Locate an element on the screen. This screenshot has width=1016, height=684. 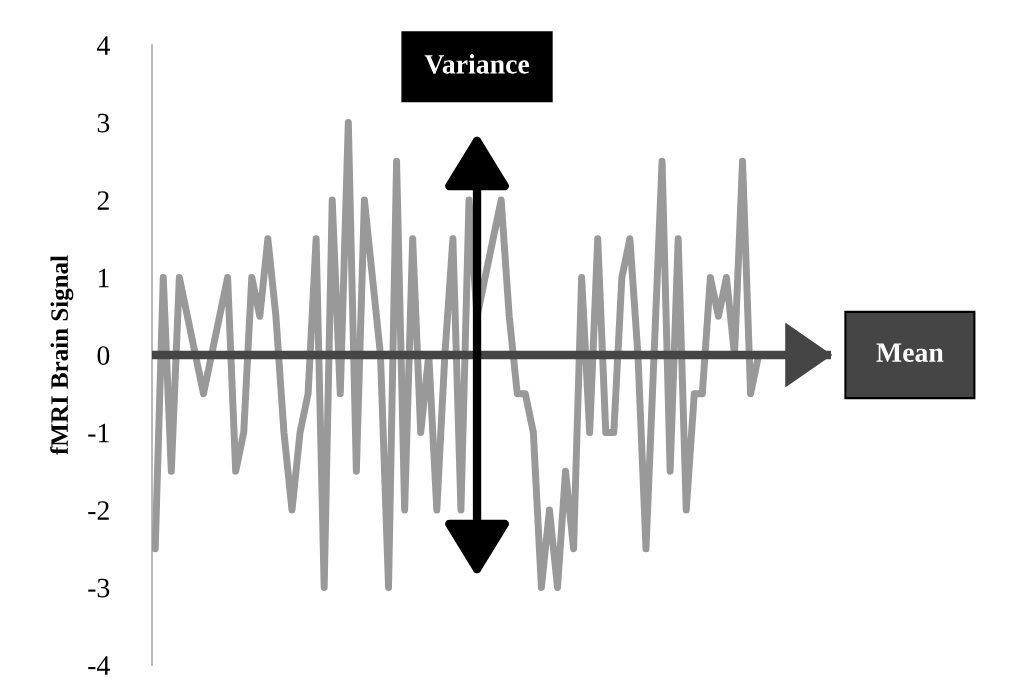
y-tick-label: 3 is located at coordinates (103, 123).